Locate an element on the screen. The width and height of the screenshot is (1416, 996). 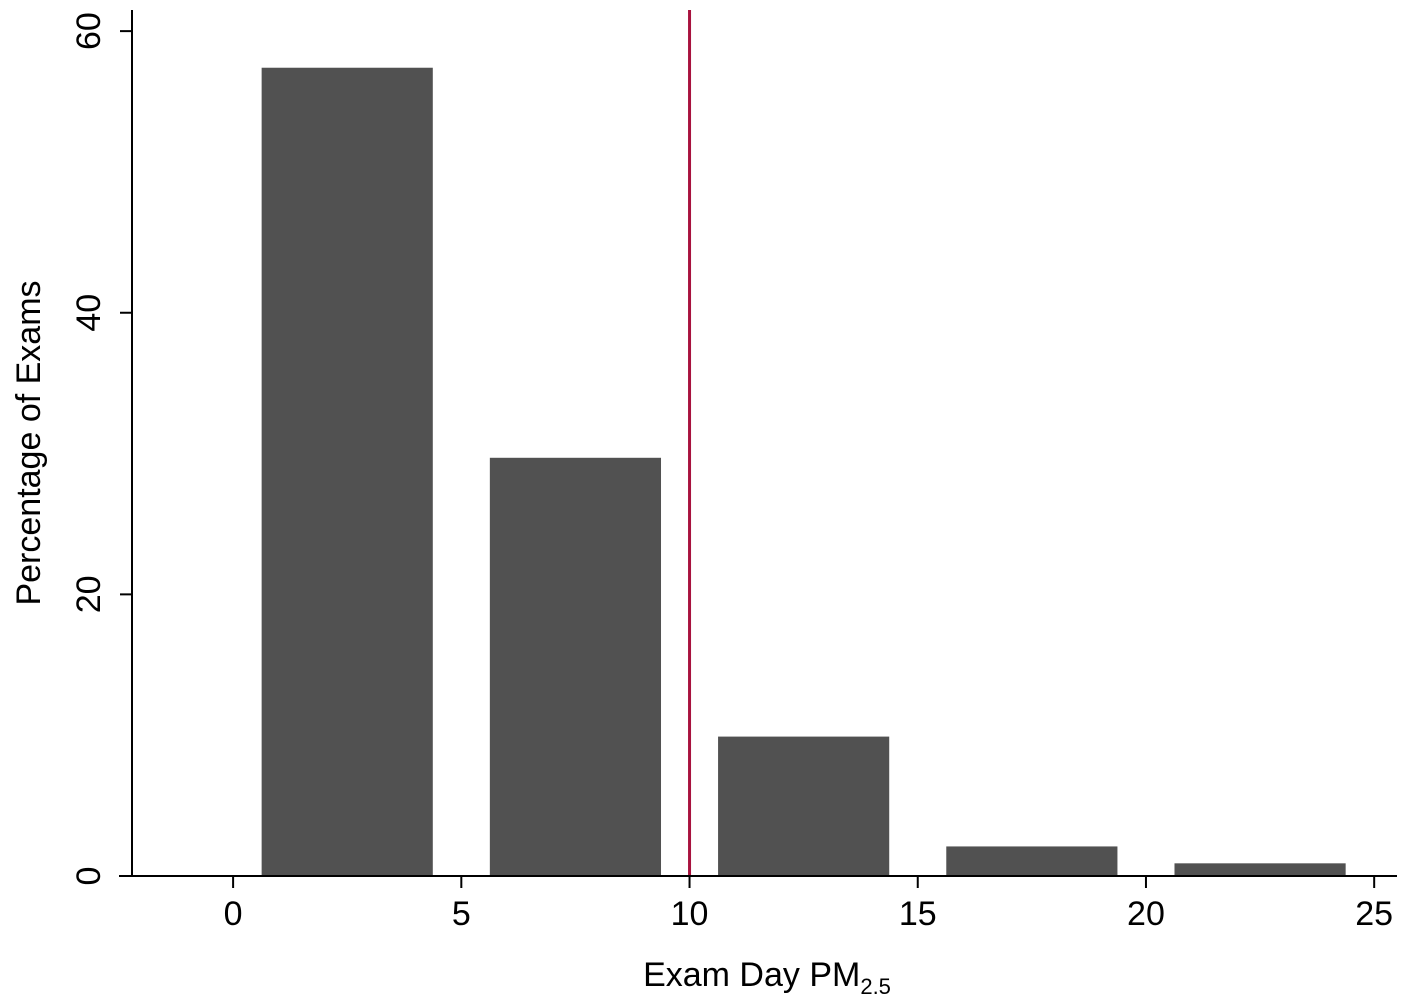
x-axis-title-main: Exam Day PM is located at coordinates (751, 975).